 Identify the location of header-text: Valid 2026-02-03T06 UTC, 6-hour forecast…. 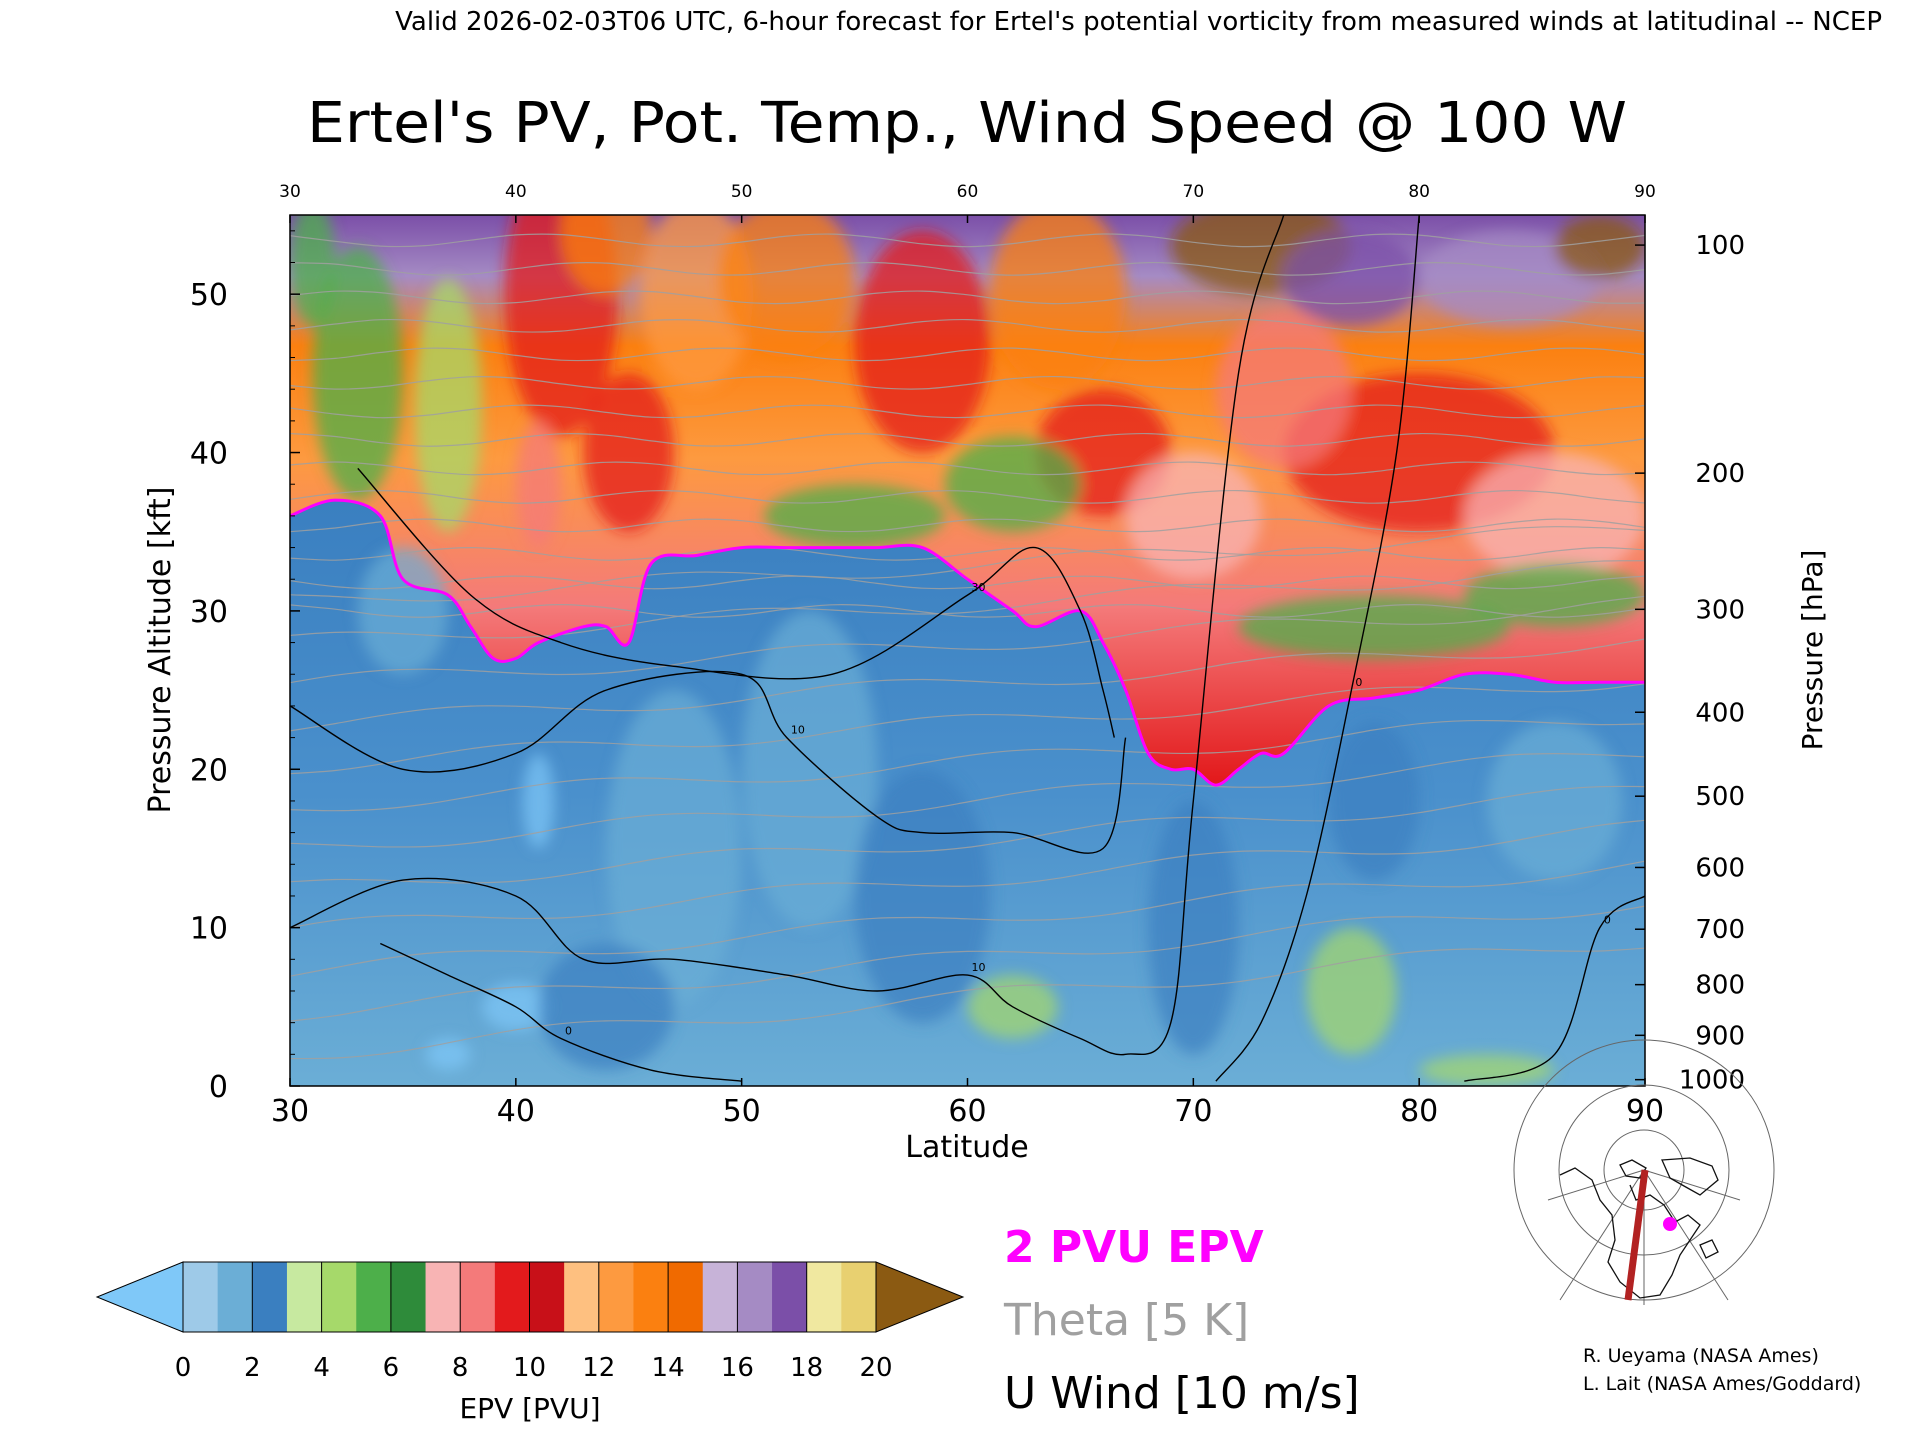
(1138, 22).